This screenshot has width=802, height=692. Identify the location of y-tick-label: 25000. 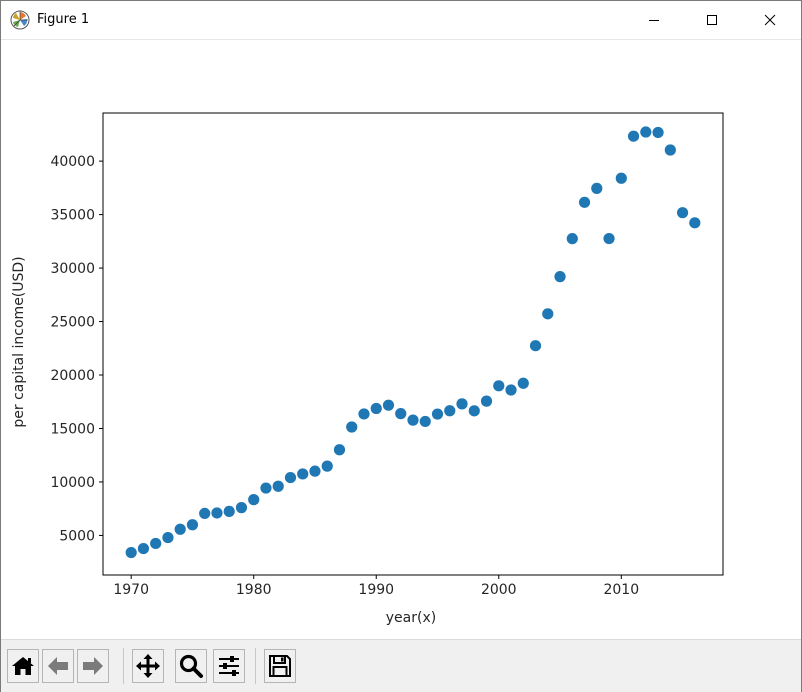
(72, 323).